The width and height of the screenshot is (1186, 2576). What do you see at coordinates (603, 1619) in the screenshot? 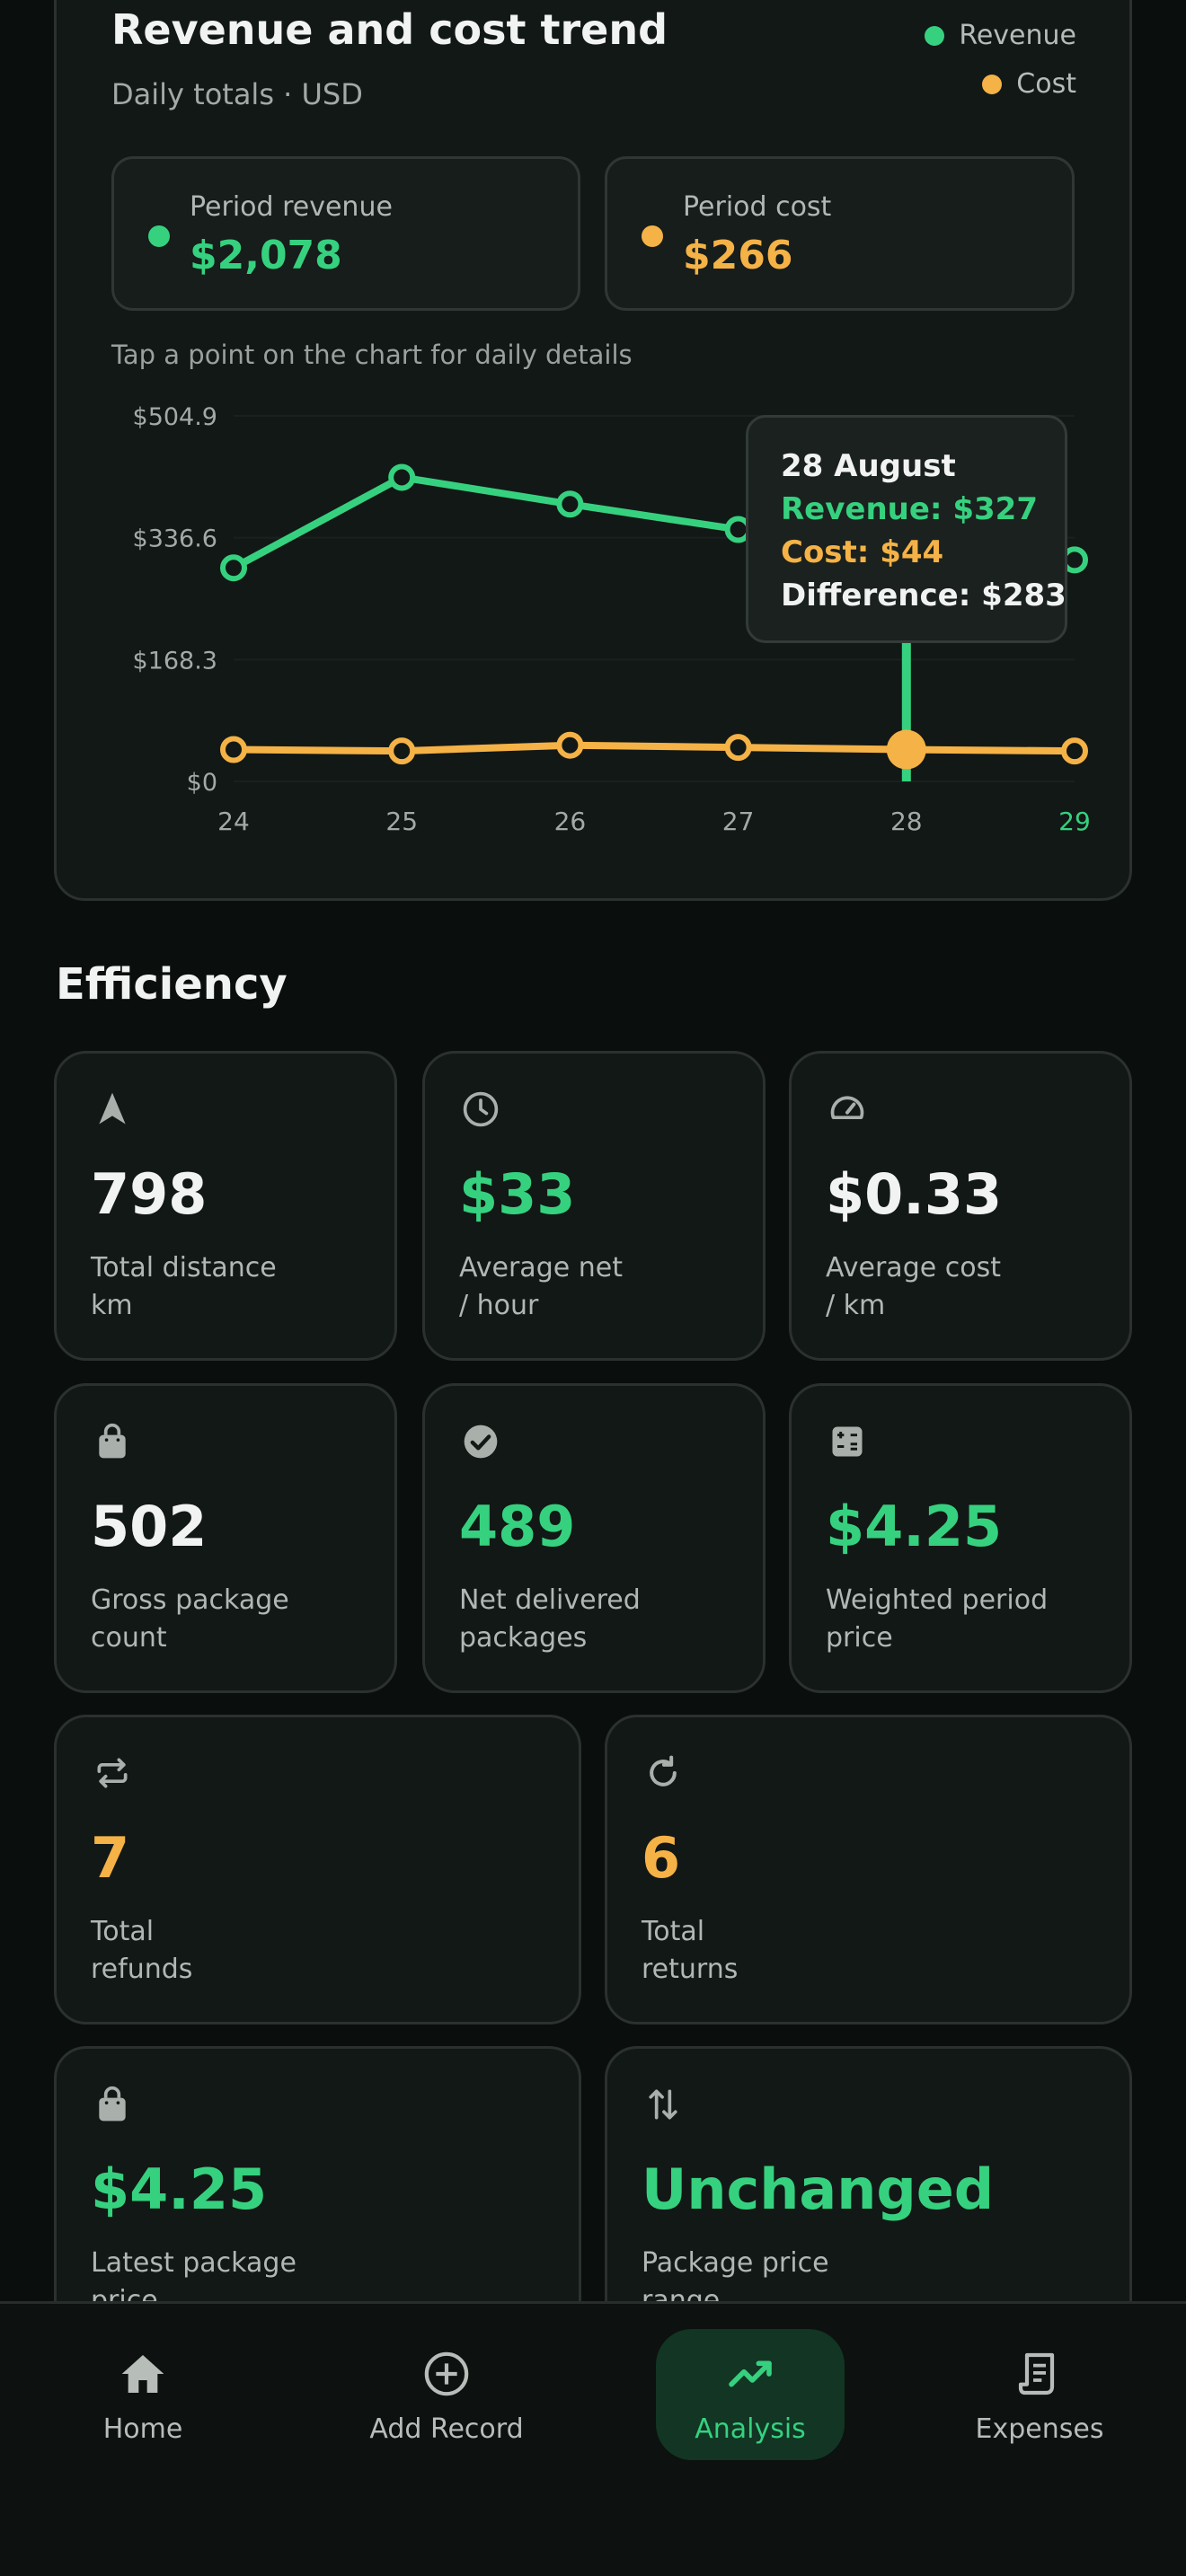
I see `metric-label: Net delivered packages` at bounding box center [603, 1619].